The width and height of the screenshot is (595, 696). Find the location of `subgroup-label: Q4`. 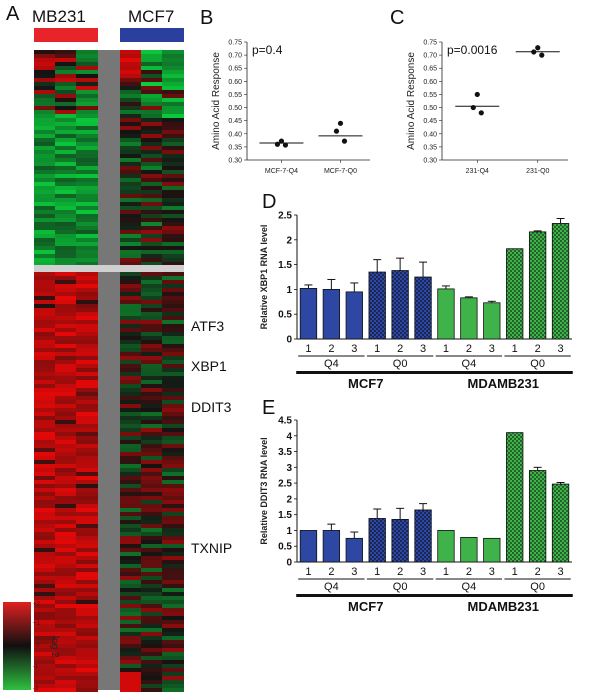

subgroup-label: Q4 is located at coordinates (469, 587).